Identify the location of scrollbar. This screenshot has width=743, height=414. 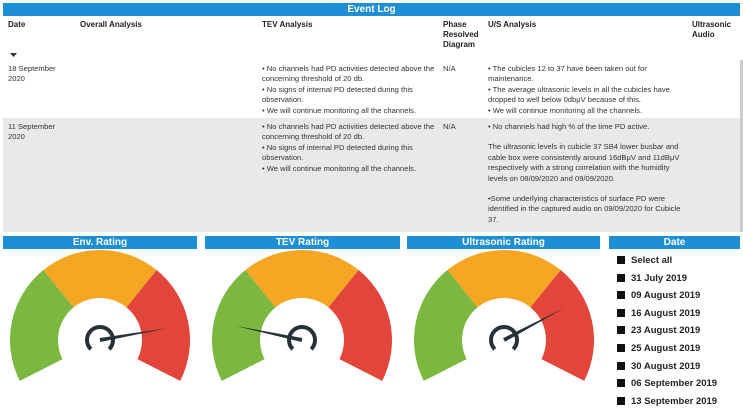
(741, 146).